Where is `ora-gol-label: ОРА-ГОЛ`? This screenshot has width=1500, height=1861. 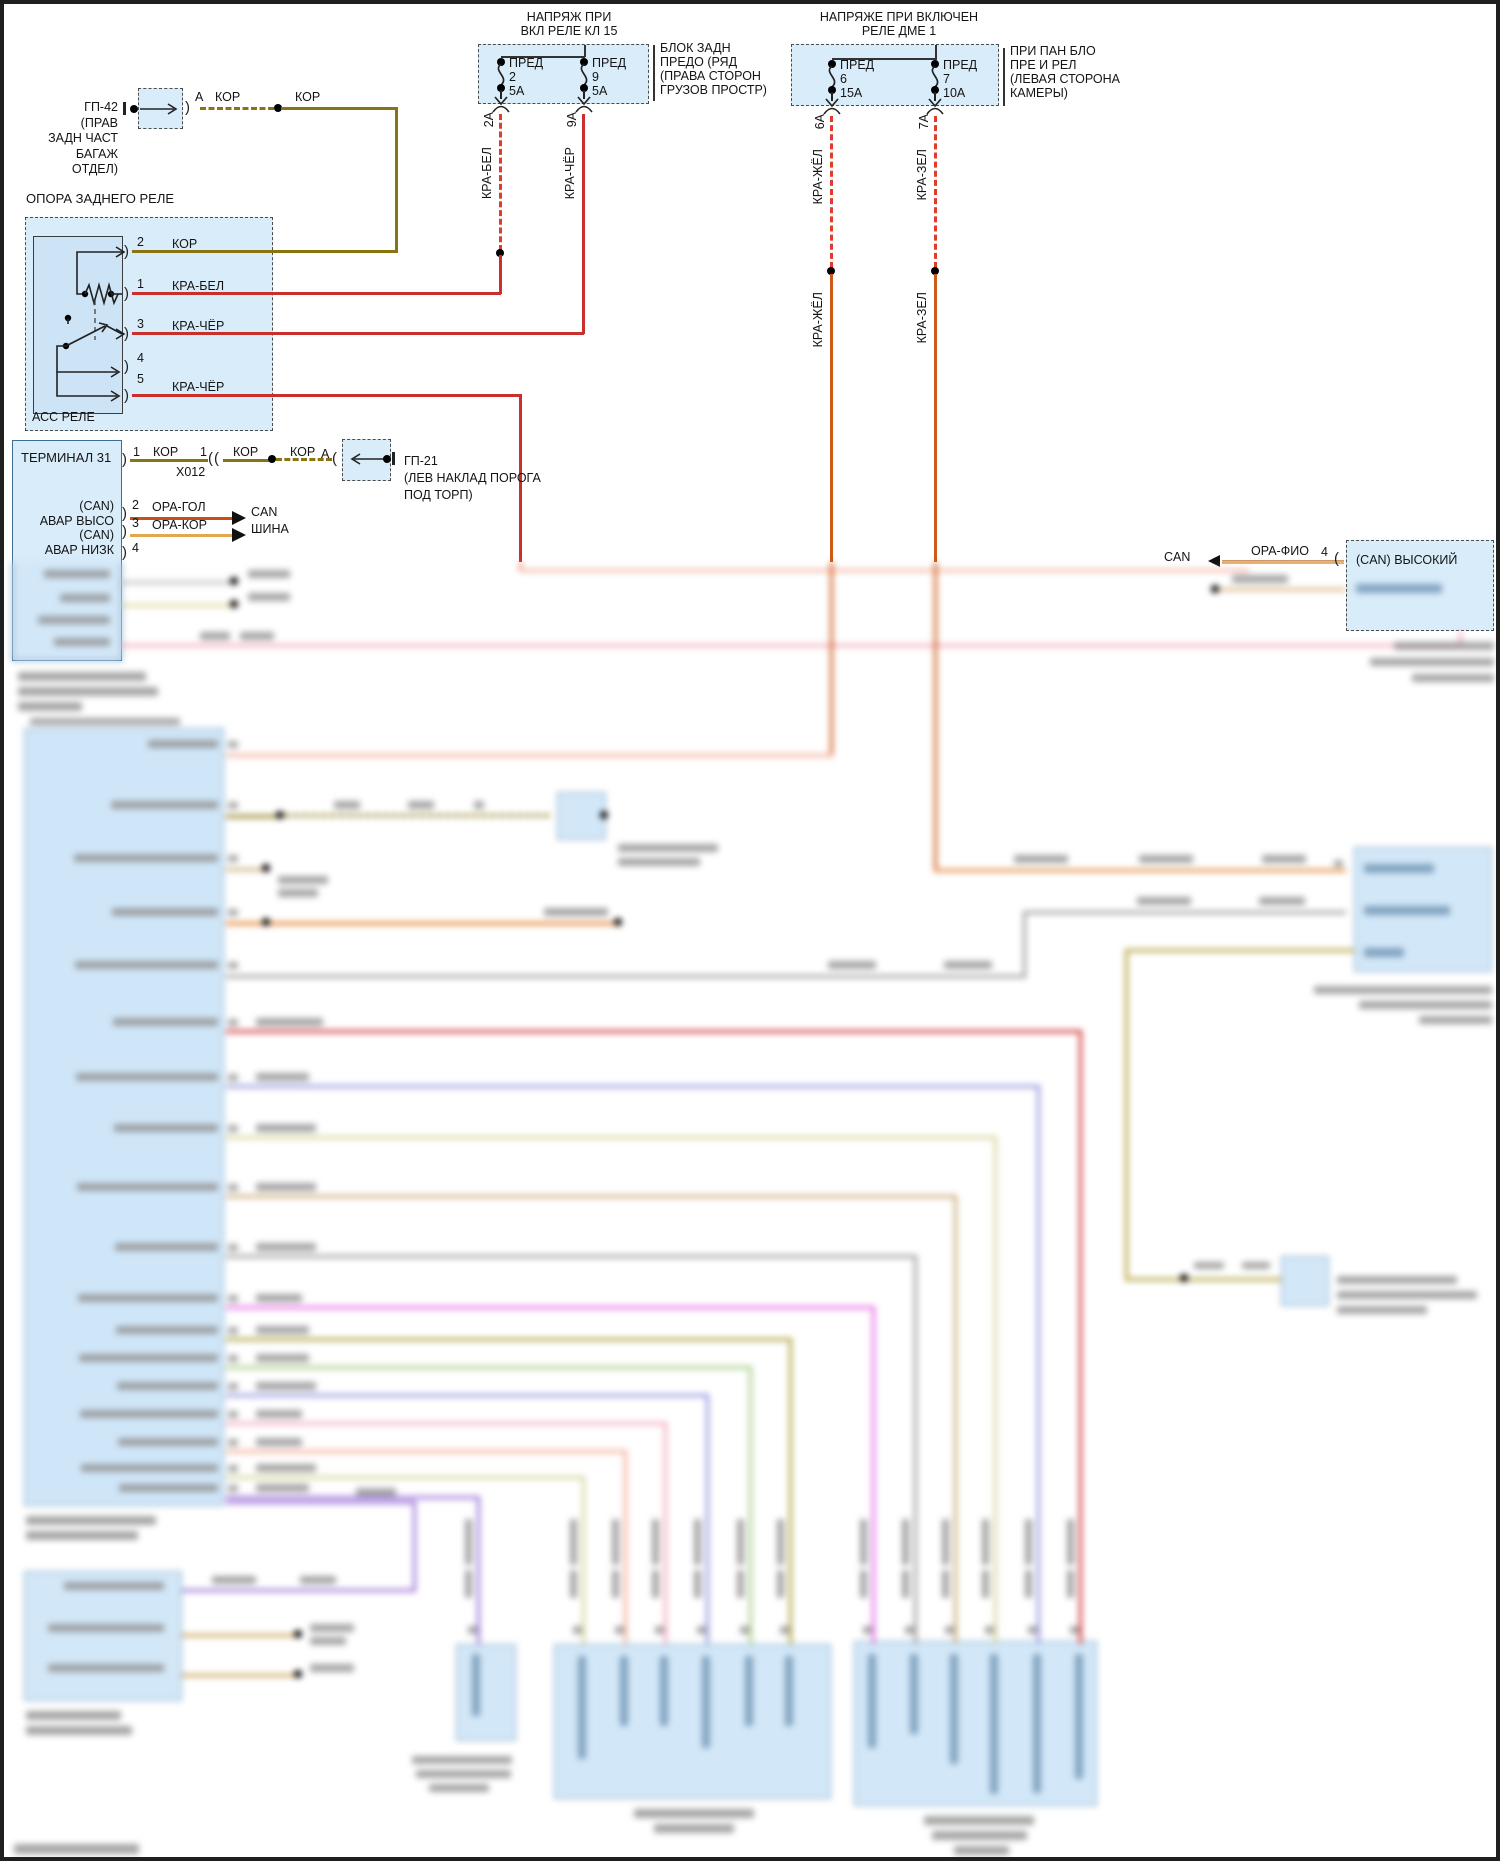 ora-gol-label: ОРА-ГОЛ is located at coordinates (179, 507).